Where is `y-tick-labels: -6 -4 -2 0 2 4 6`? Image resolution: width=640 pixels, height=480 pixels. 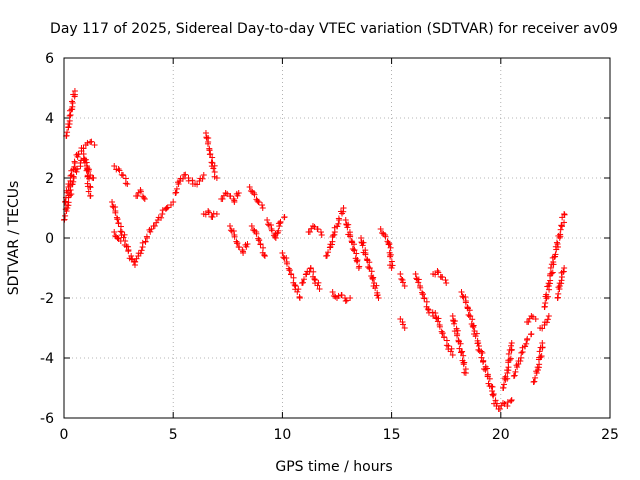 y-tick-labels: -6 -4 -2 0 2 4 6 is located at coordinates (47, 239).